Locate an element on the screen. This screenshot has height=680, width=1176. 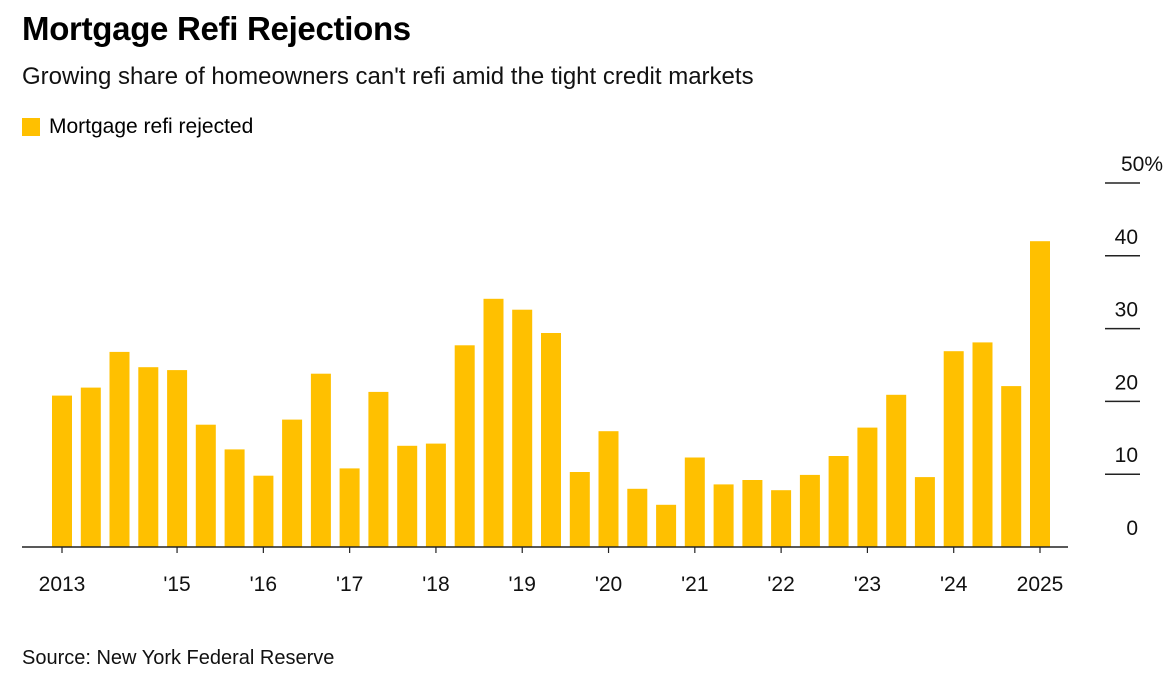
legend-label: Mortgage refi rejected is located at coordinates (151, 126).